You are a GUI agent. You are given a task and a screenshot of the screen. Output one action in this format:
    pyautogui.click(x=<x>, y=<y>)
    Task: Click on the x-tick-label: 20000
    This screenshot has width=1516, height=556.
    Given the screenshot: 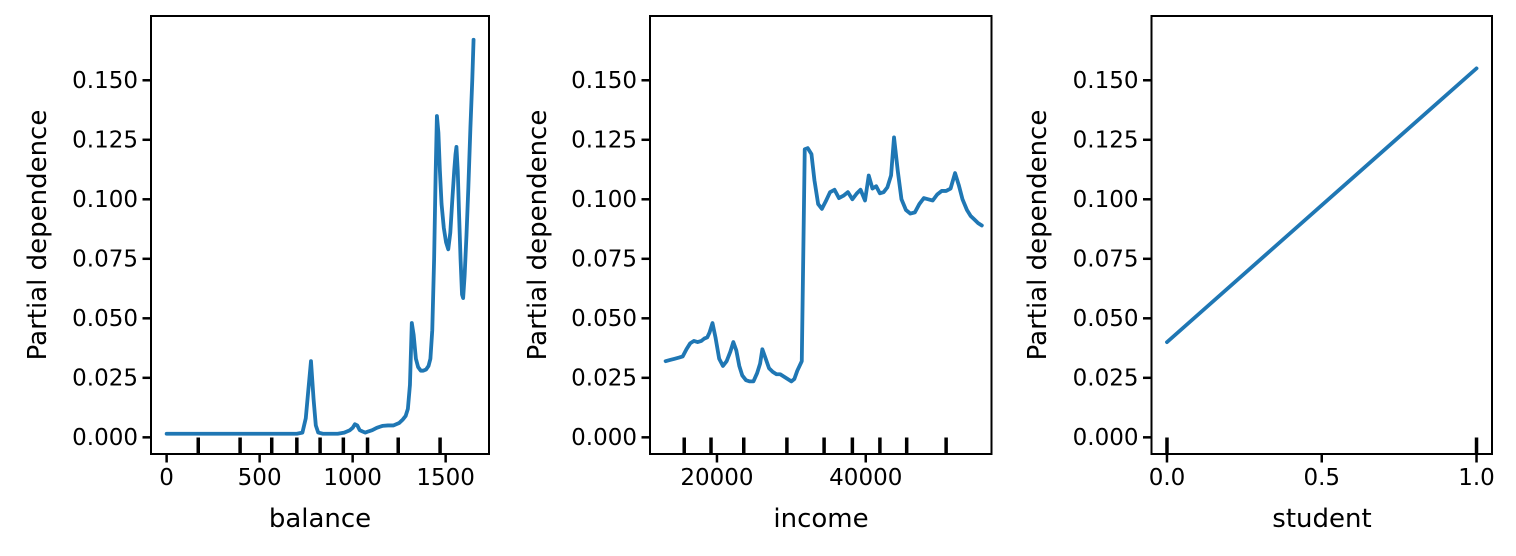 What is the action you would take?
    pyautogui.click(x=716, y=478)
    